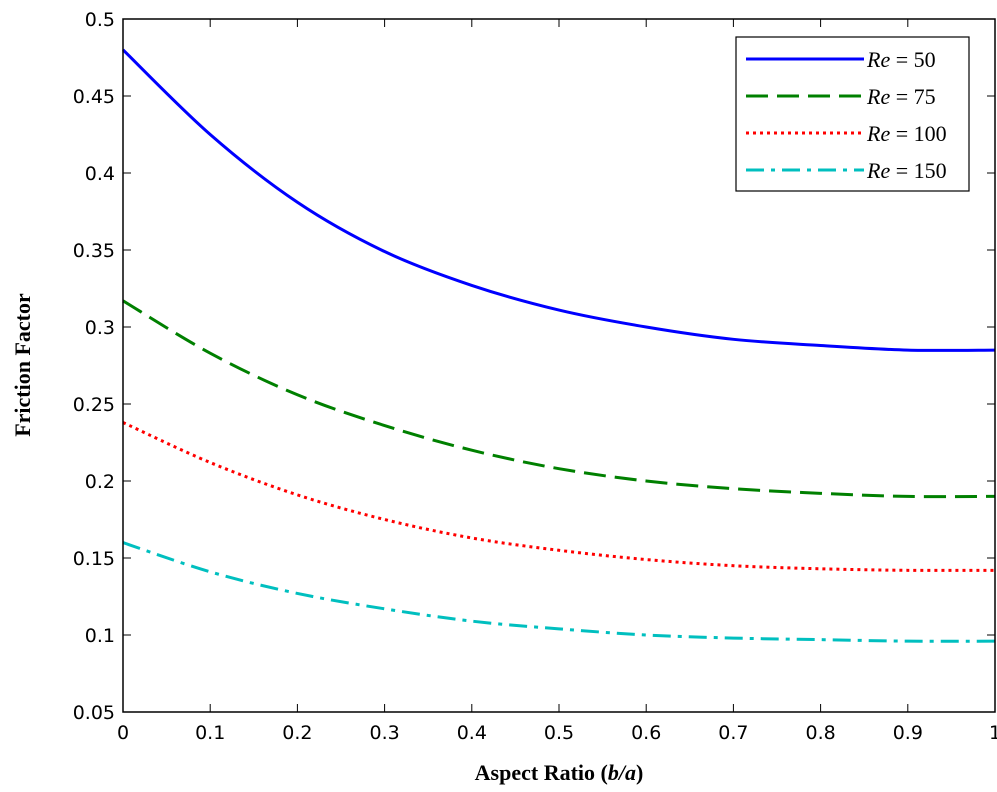 This screenshot has height=792, width=997. I want to click on x-tick-label: 0.2, so click(297, 733).